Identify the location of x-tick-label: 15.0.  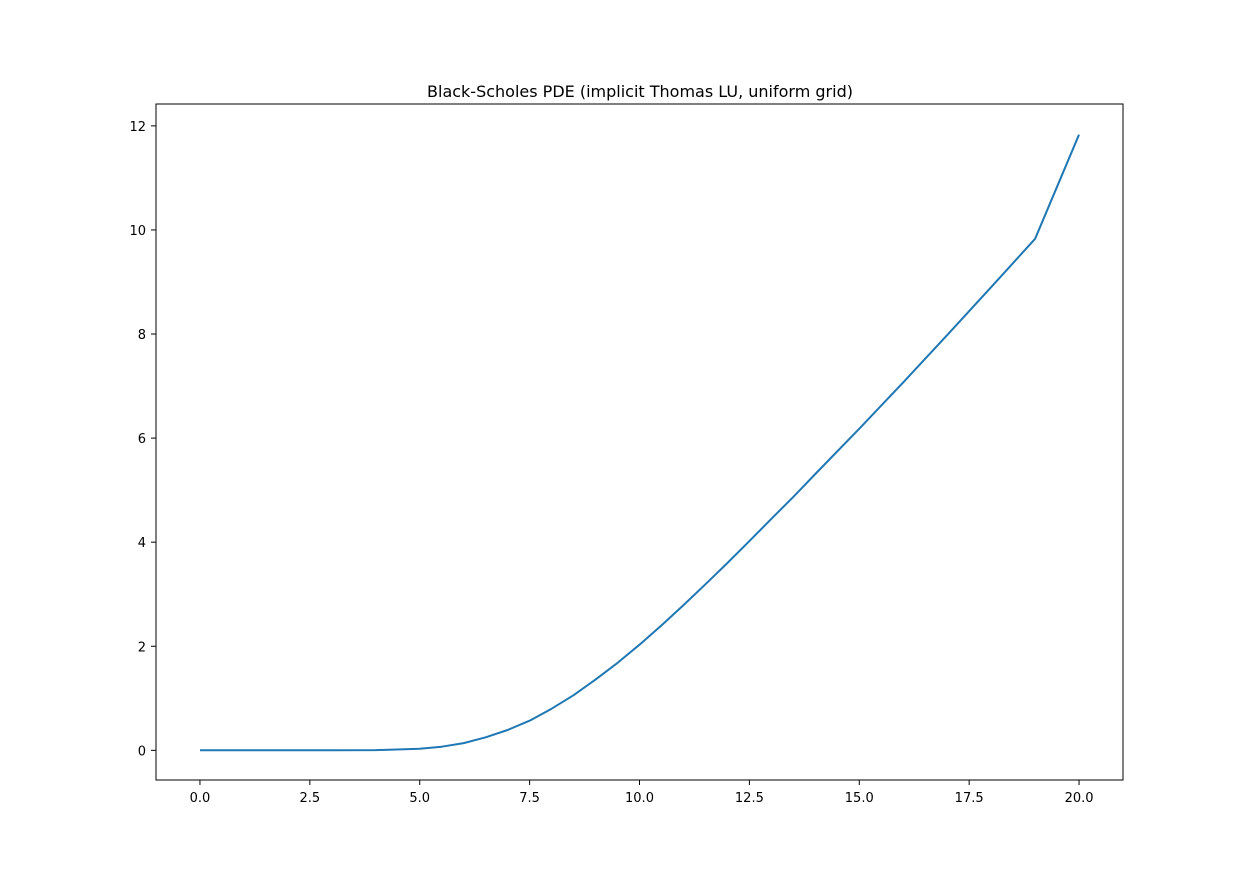
(859, 798).